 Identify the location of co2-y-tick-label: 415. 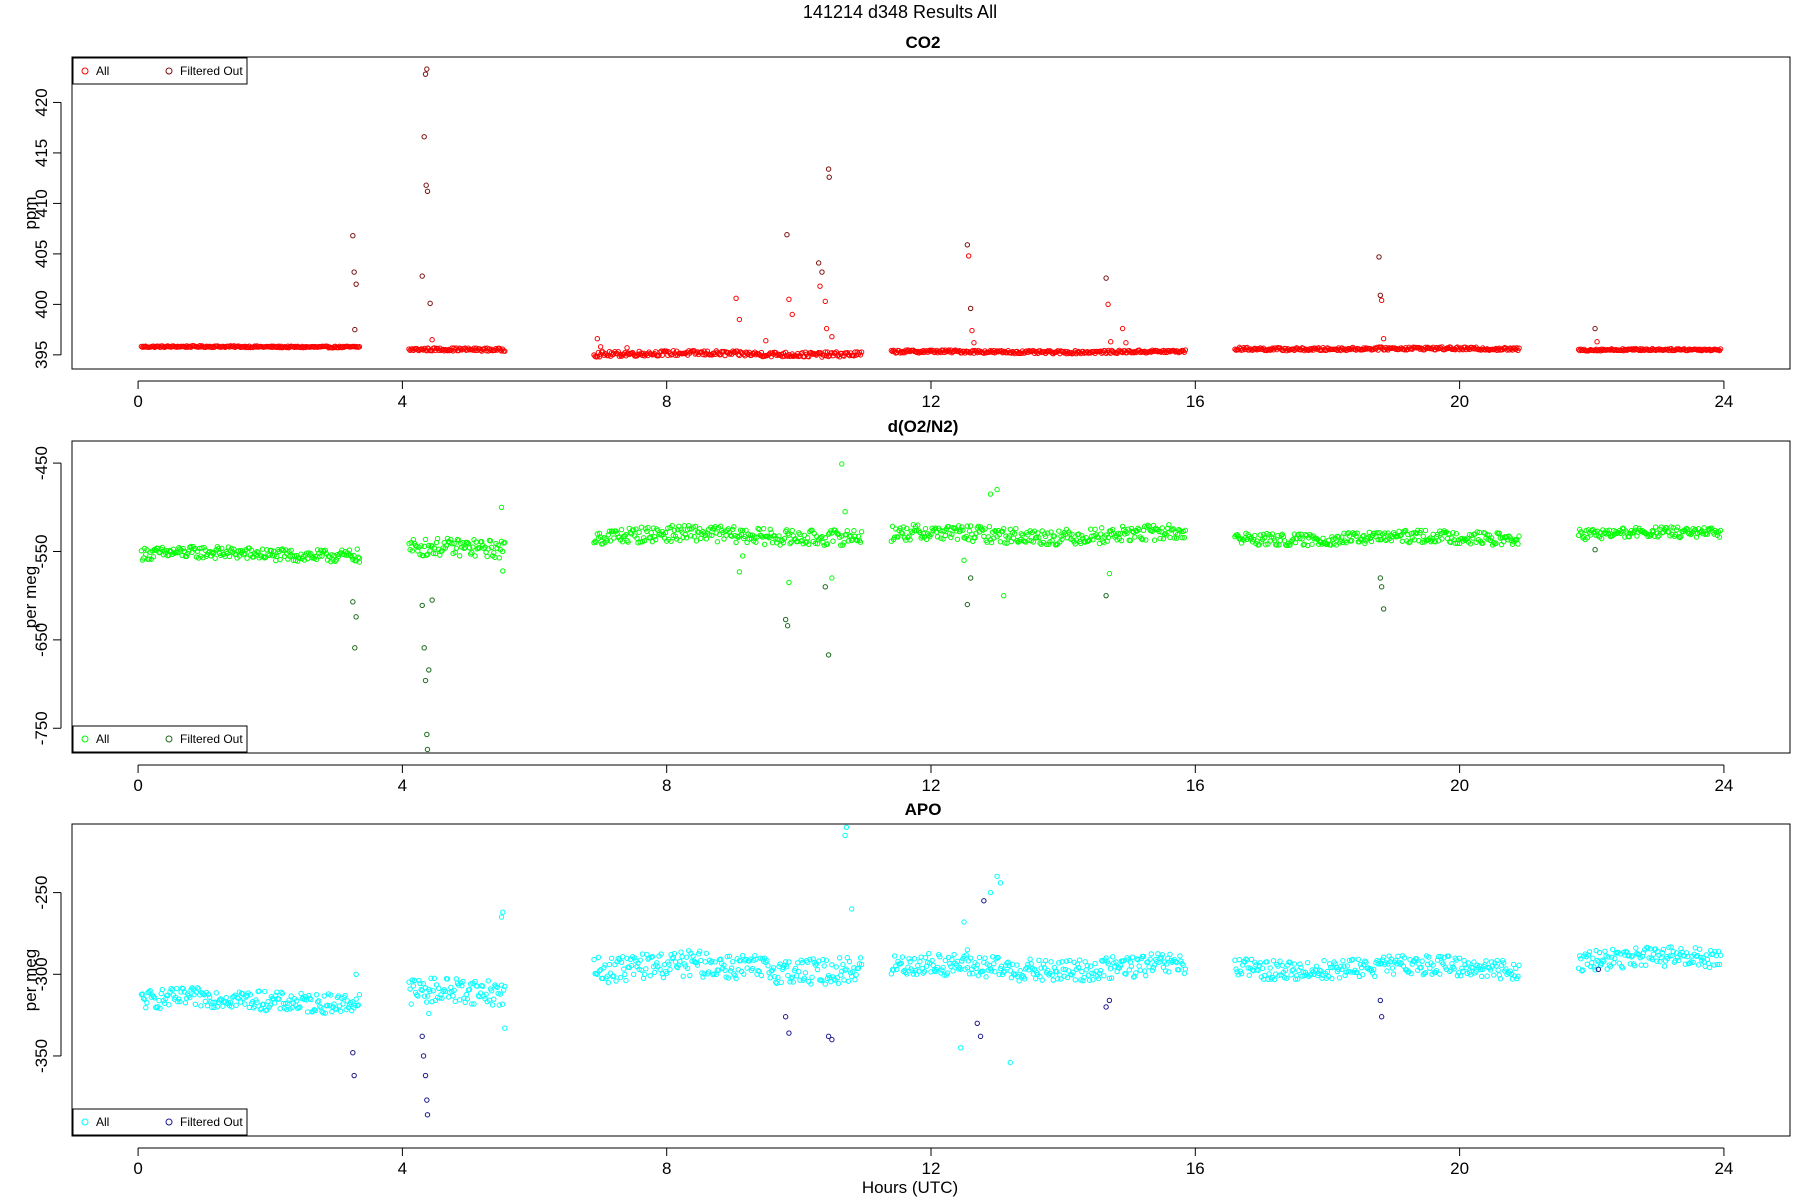
(41, 153).